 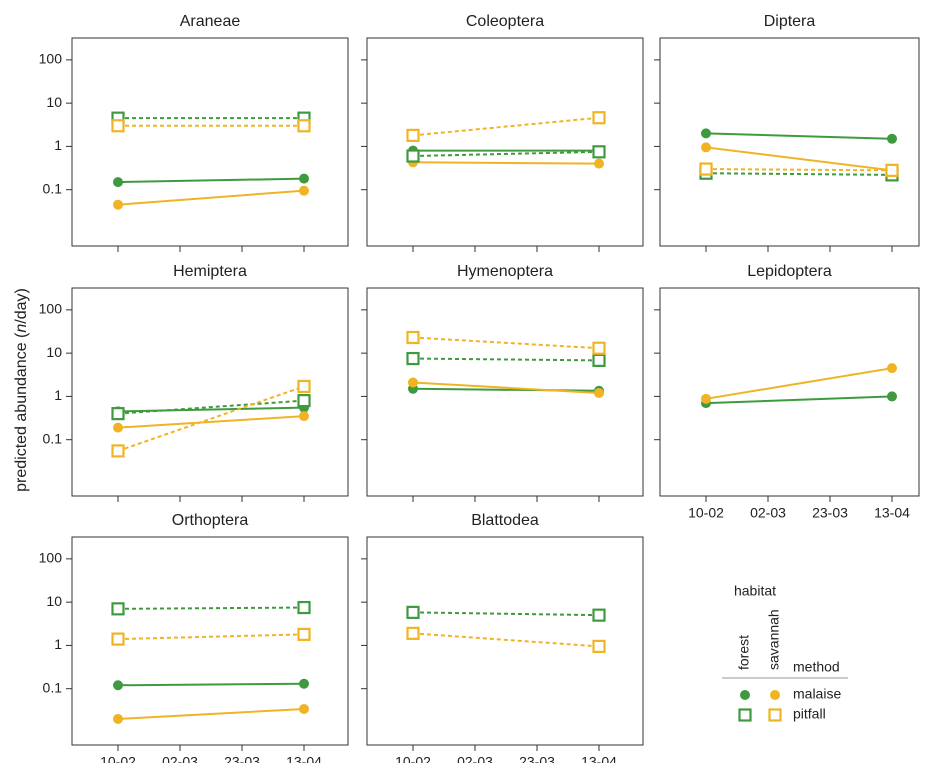 What do you see at coordinates (210, 21) in the screenshot?
I see `panel-title: Araneae` at bounding box center [210, 21].